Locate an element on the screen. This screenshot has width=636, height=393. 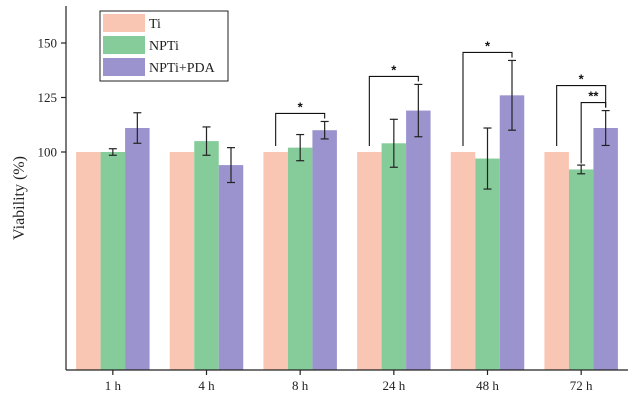
y-axis-title: Viability (%) is located at coordinates (19, 198).